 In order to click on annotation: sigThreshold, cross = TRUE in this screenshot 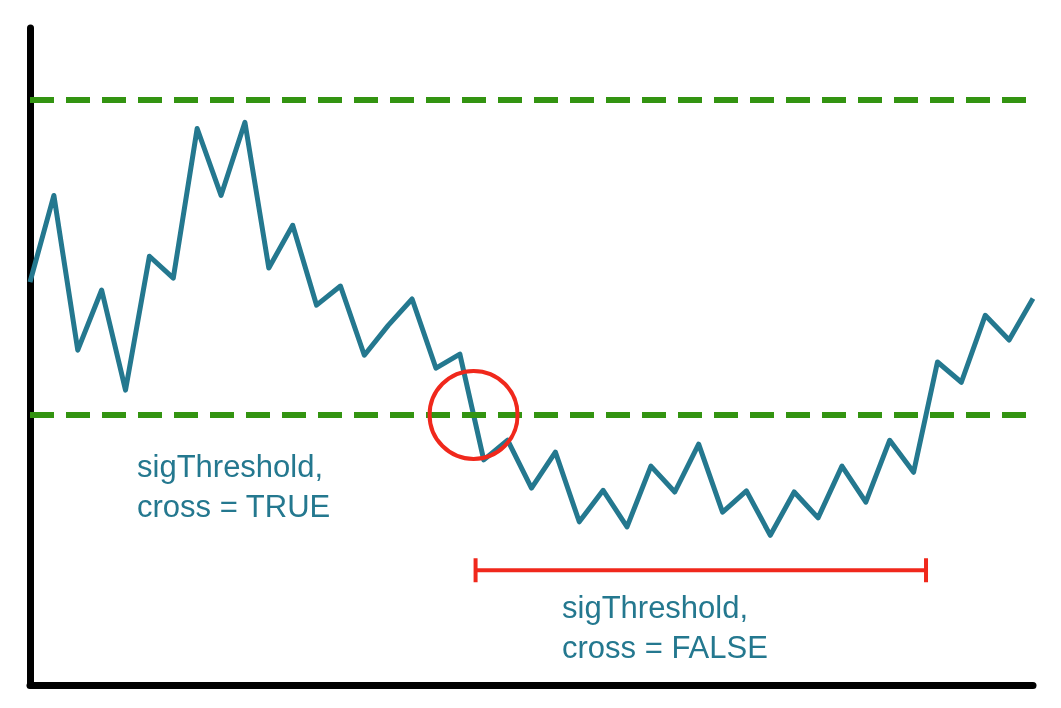, I will do `click(234, 486)`.